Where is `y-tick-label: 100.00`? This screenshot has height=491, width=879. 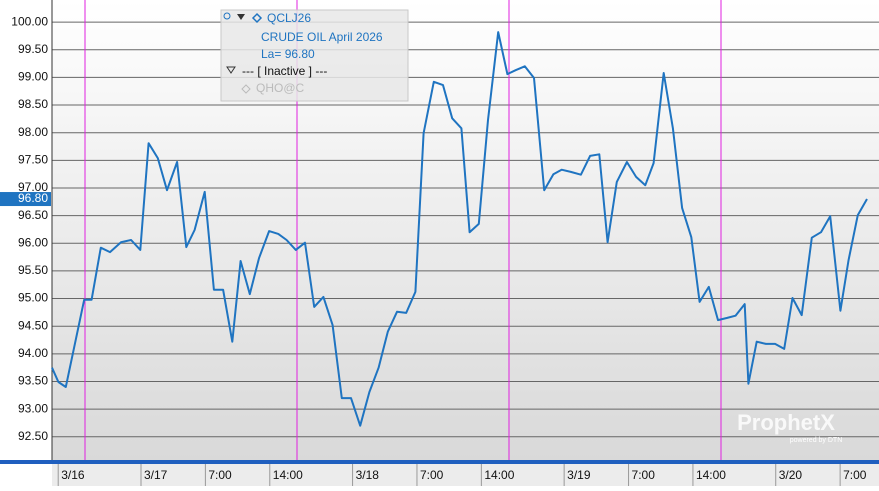 y-tick-label: 100.00 is located at coordinates (29, 21).